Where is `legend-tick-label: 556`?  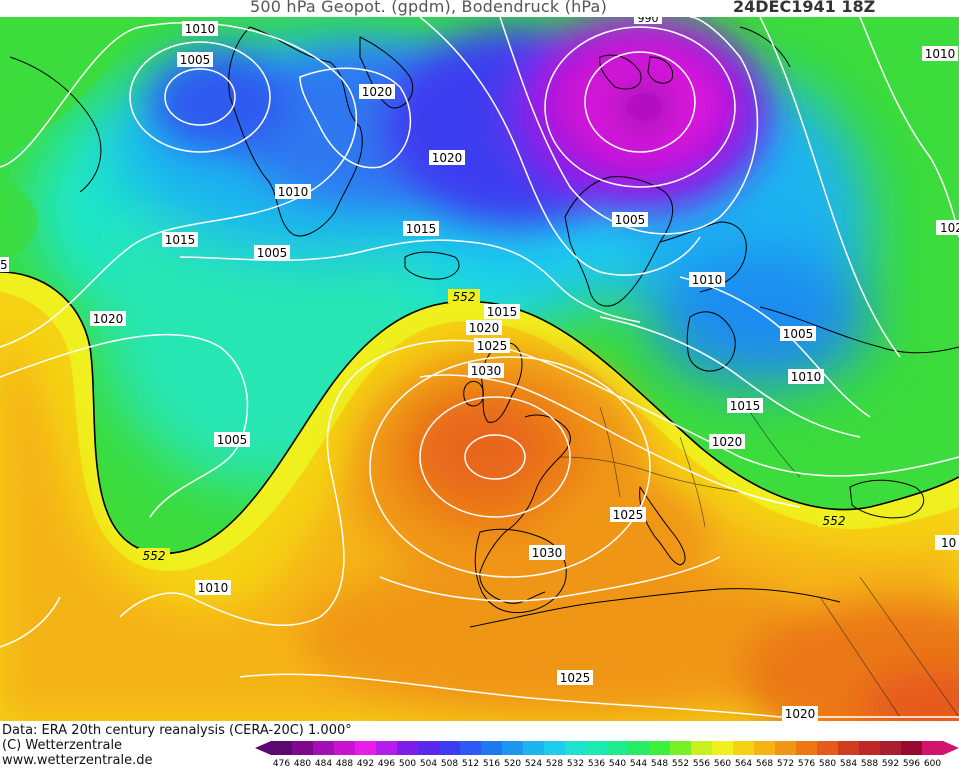
legend-tick-label: 556 is located at coordinates (701, 763).